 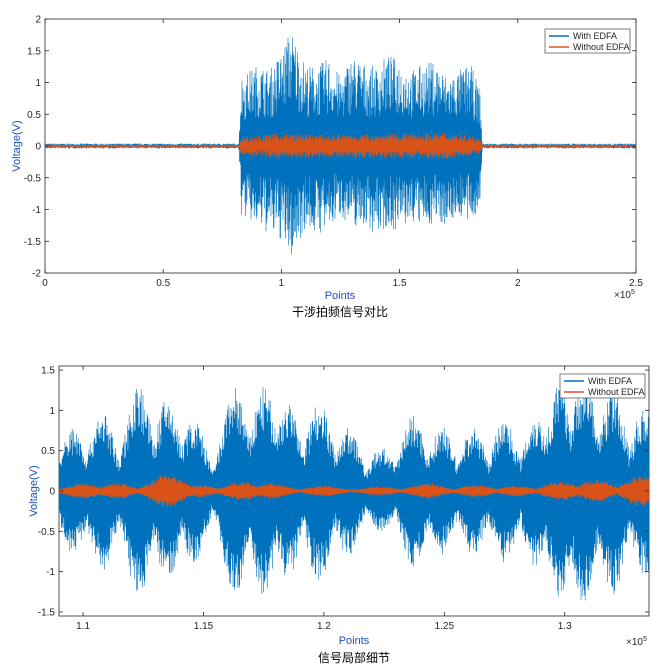 What do you see at coordinates (340, 311) in the screenshot?
I see `top-caption: 干涉拍频信号对比` at bounding box center [340, 311].